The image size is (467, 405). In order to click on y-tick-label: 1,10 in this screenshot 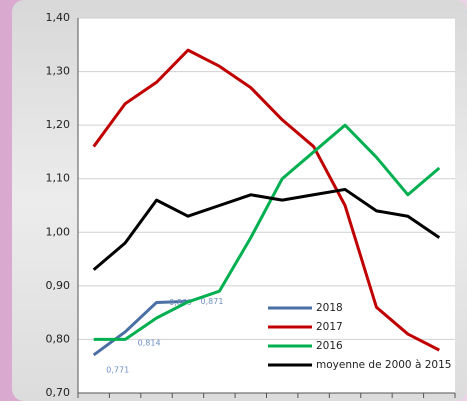, I will do `click(58, 178)`.